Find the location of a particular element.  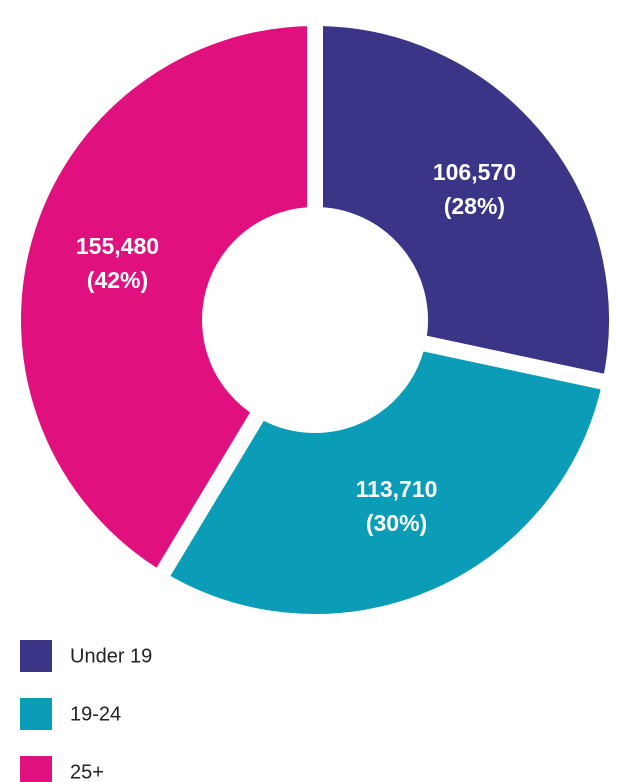

data-label: 155,480 is located at coordinates (117, 246).